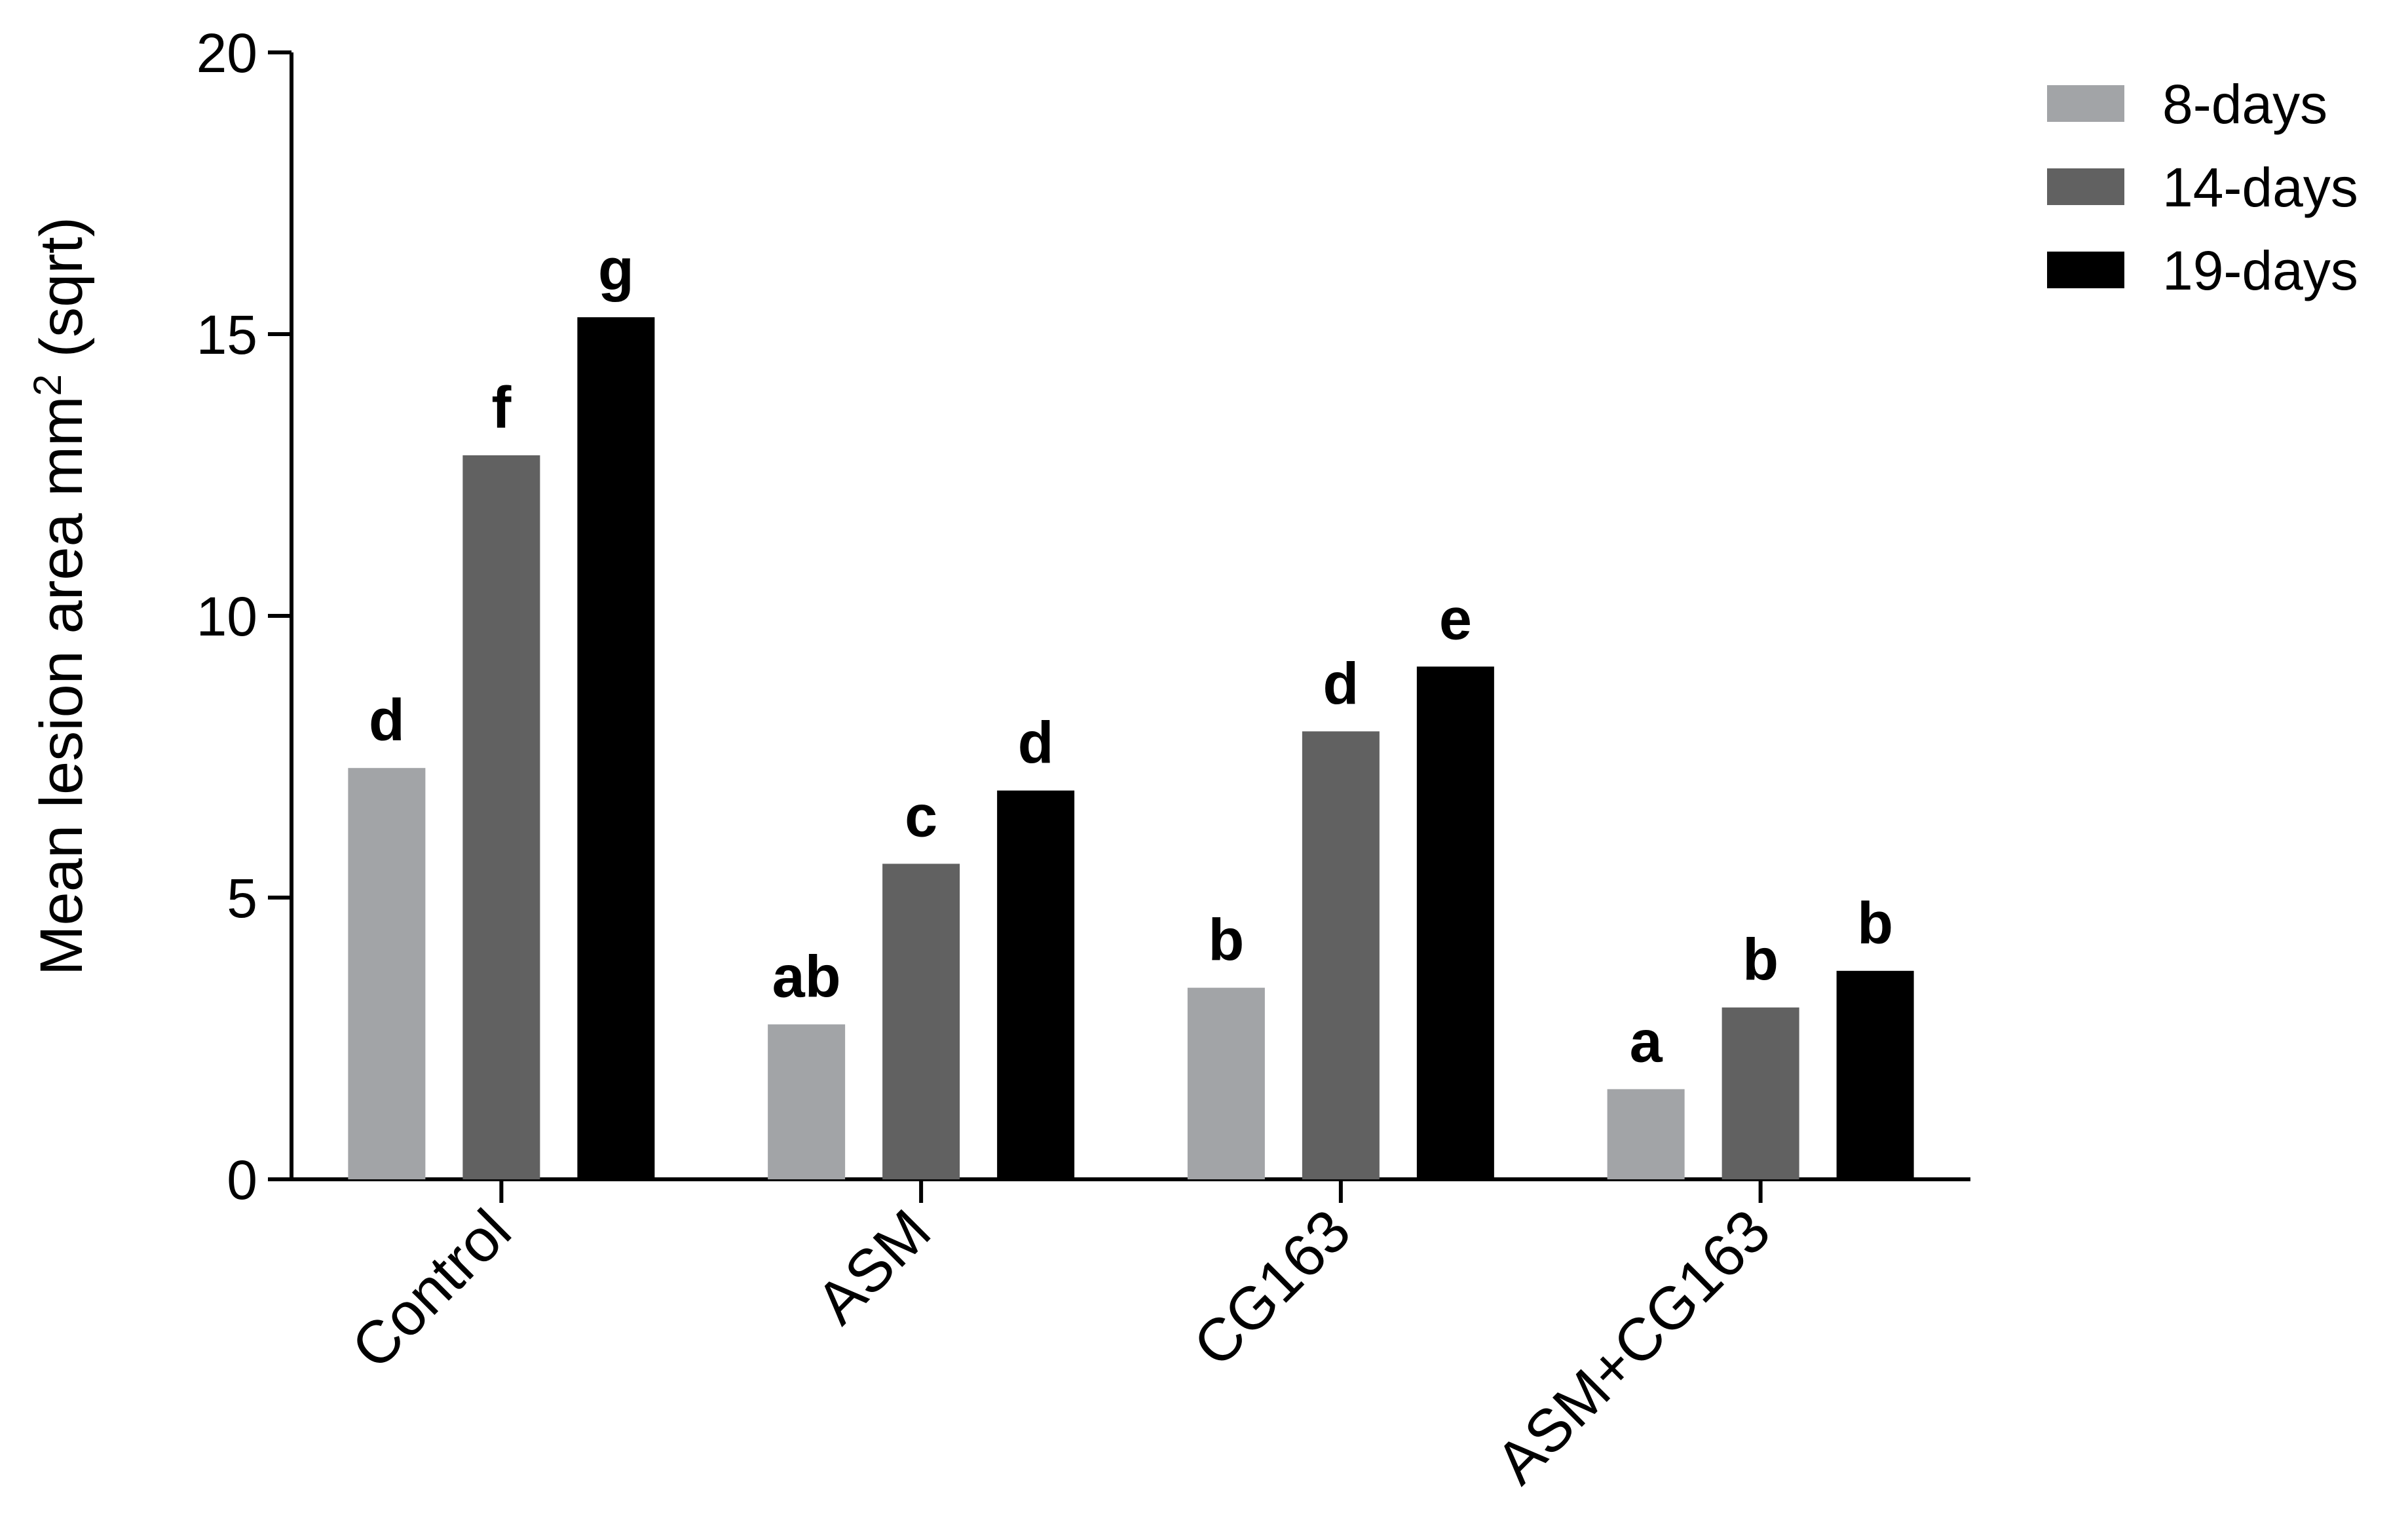  What do you see at coordinates (1341, 955) in the screenshot?
I see `bar-14-days-CG163` at bounding box center [1341, 955].